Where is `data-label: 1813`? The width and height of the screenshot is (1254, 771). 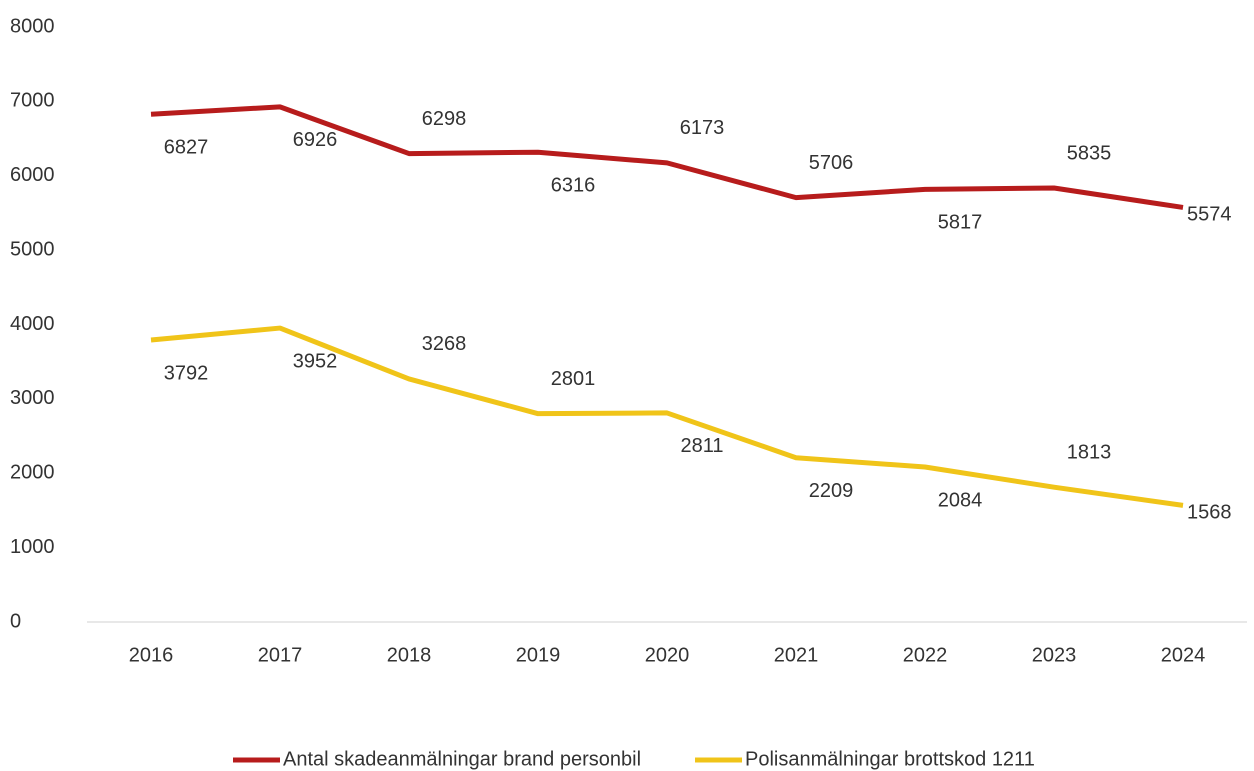
data-label: 1813 is located at coordinates (1089, 452).